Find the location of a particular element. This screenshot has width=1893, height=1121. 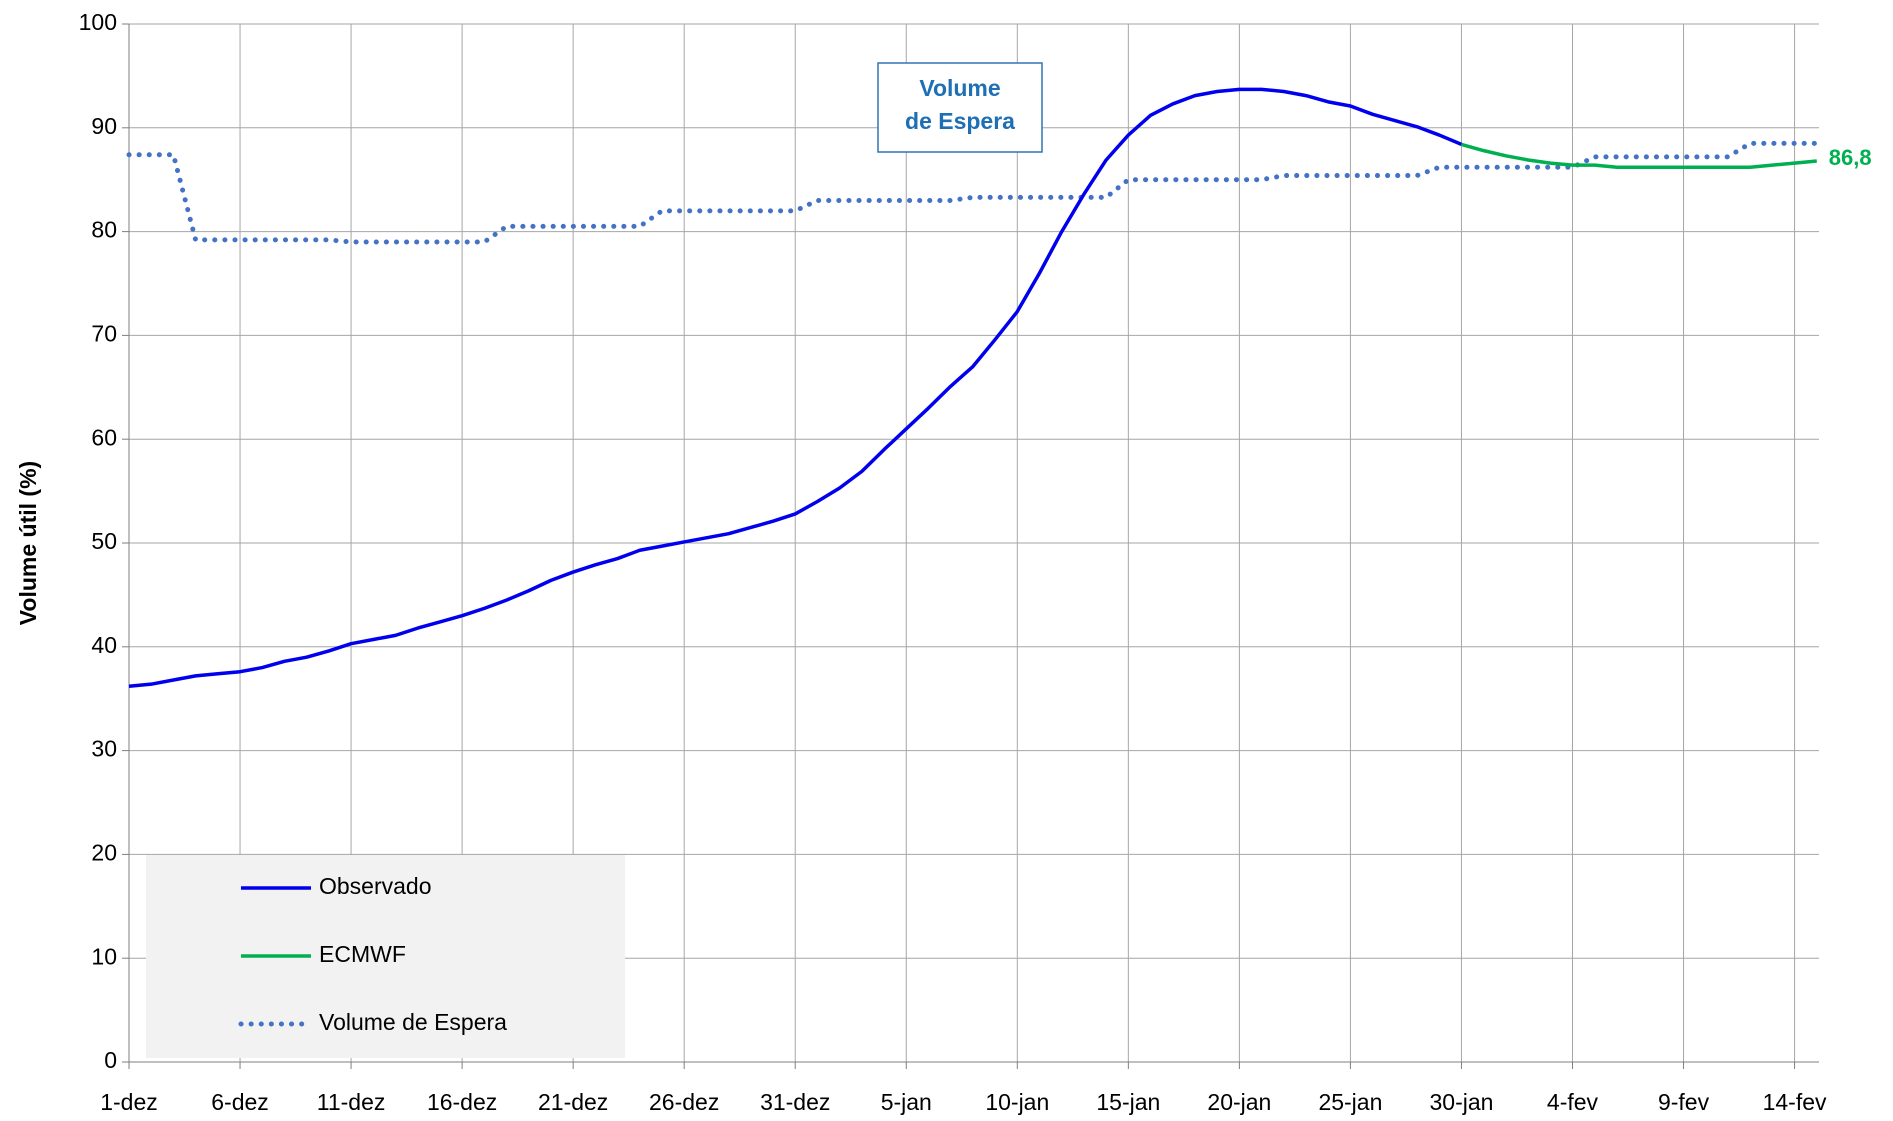

x-tick-label: 31-dez is located at coordinates (795, 1102).